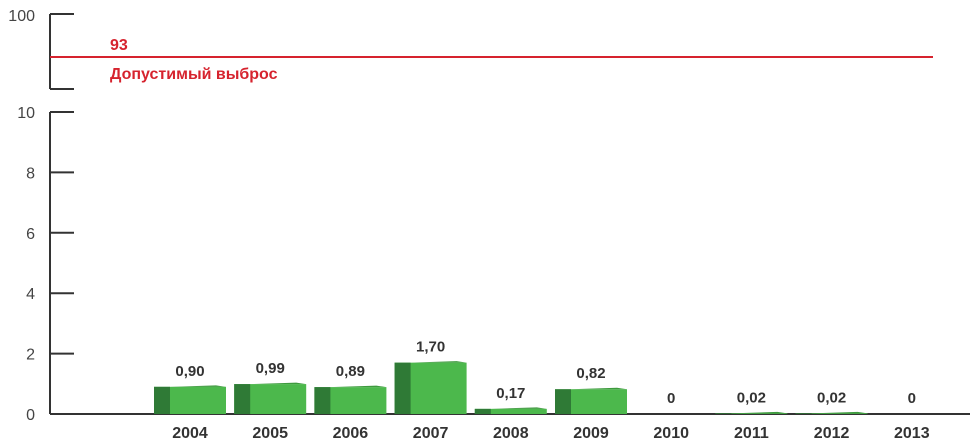 The height and width of the screenshot is (445, 974). I want to click on x-tick-label: 2004, so click(190, 433).